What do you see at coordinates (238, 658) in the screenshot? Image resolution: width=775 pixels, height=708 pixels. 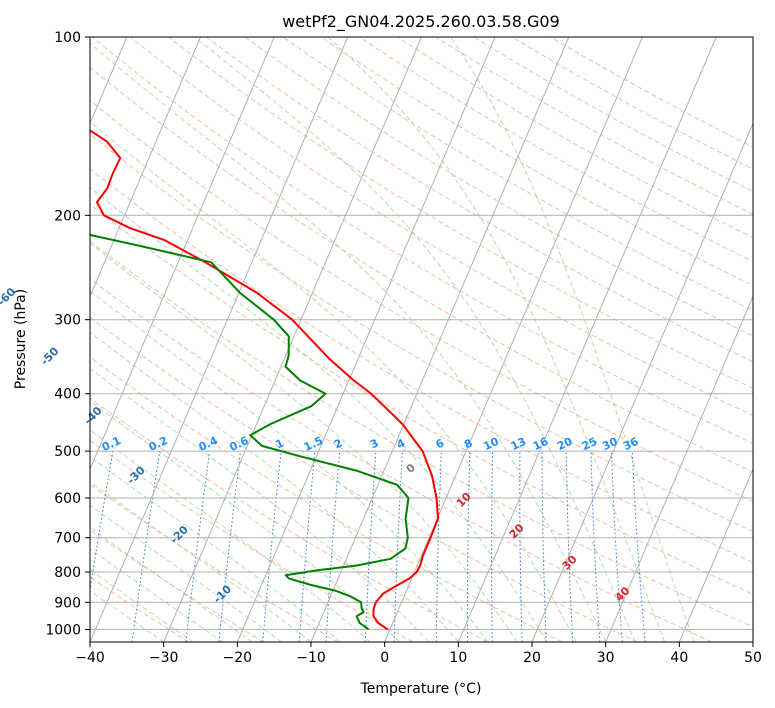 I see `x-tick-label: −20` at bounding box center [238, 658].